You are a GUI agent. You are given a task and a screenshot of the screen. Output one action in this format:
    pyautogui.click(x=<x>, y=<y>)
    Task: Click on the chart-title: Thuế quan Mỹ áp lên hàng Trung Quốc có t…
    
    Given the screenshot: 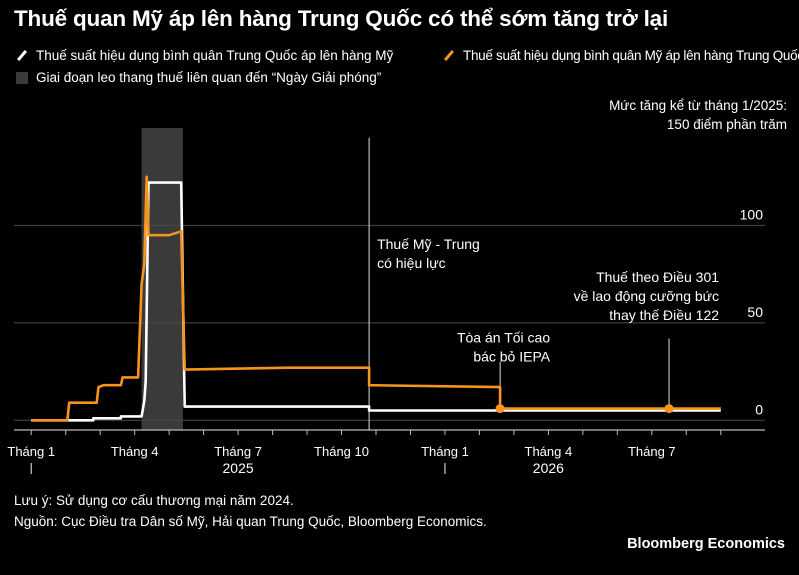 What is the action you would take?
    pyautogui.click(x=341, y=18)
    